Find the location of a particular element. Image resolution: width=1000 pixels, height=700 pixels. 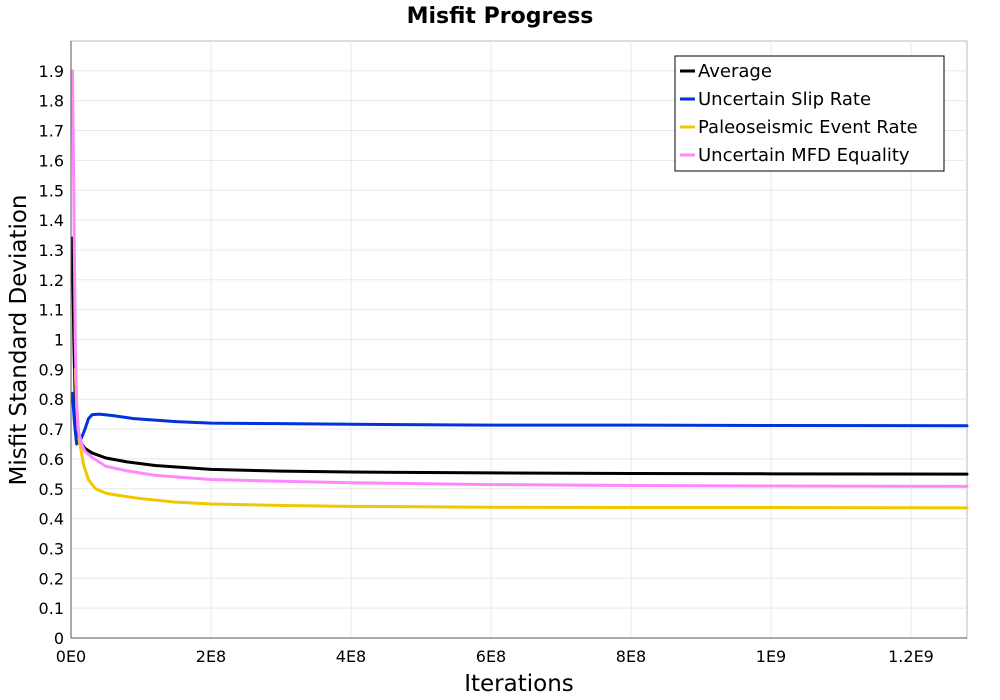

y-tick-label: 1.1 is located at coordinates (51, 310).